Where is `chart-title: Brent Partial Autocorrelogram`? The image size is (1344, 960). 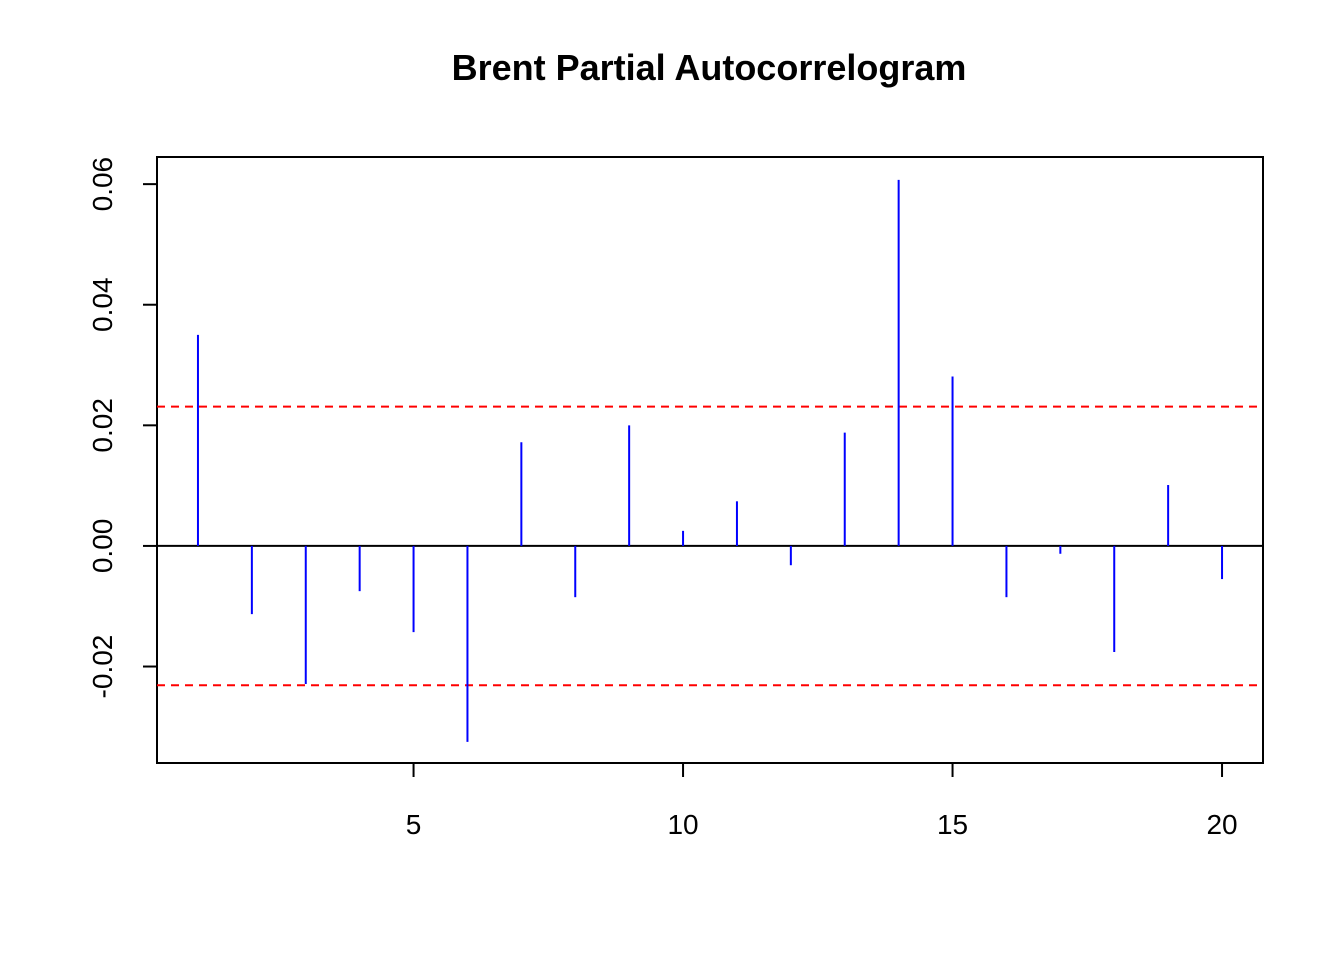 chart-title: Brent Partial Autocorrelogram is located at coordinates (709, 67).